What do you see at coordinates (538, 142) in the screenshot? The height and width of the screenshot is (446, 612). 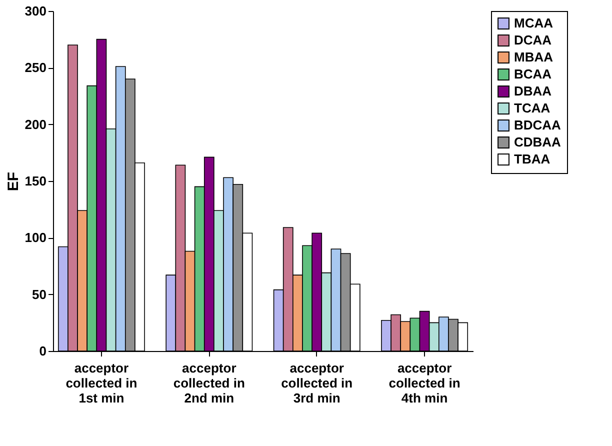 I see `legend-label: CDBAA` at bounding box center [538, 142].